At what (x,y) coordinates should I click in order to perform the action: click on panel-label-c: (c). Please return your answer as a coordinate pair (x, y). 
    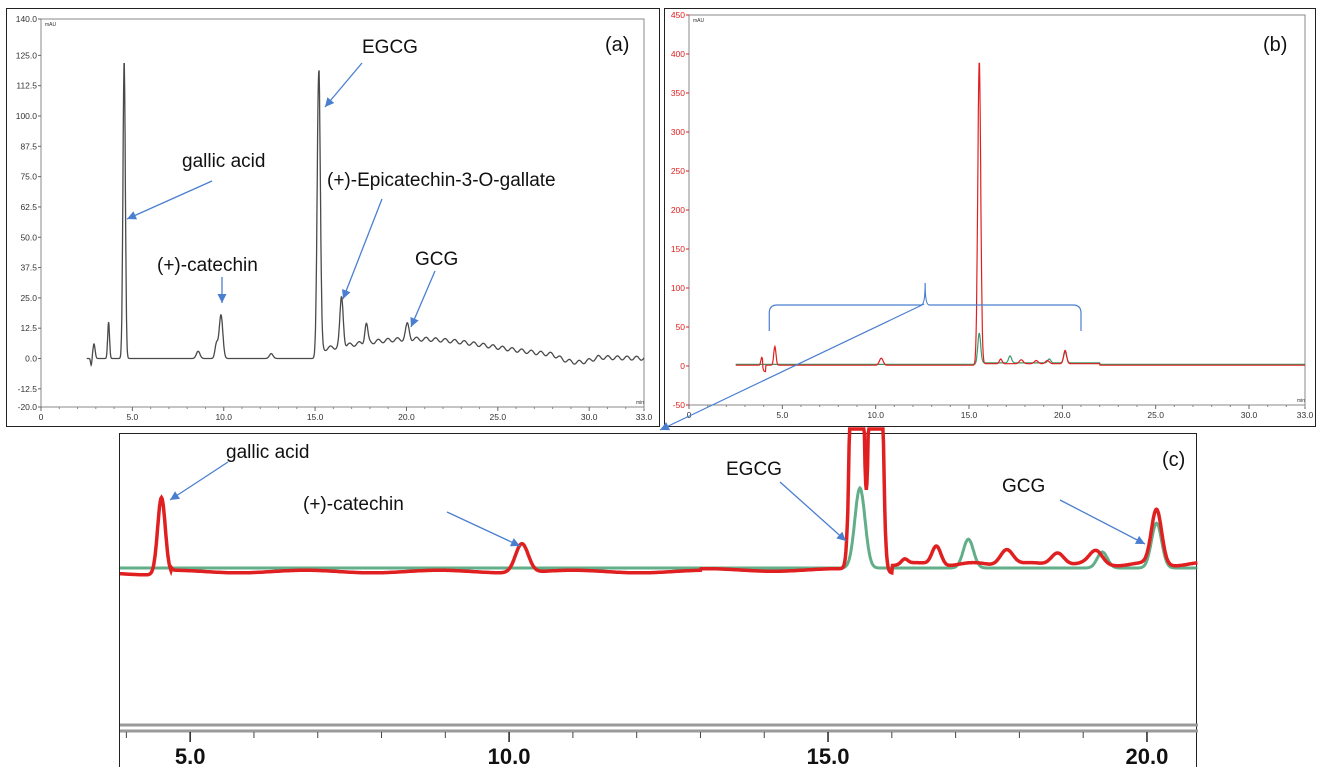
    Looking at the image, I should click on (1173, 460).